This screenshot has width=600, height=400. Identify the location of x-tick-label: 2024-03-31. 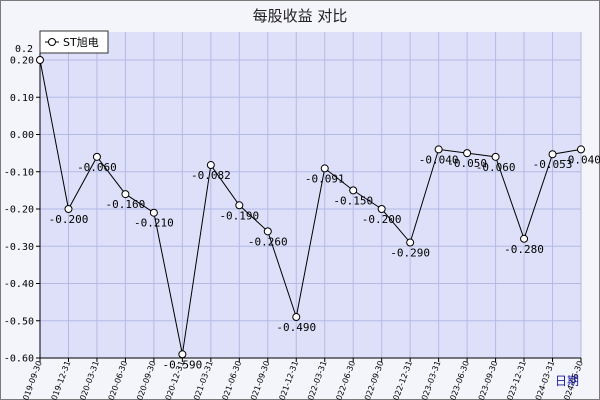
(544, 380).